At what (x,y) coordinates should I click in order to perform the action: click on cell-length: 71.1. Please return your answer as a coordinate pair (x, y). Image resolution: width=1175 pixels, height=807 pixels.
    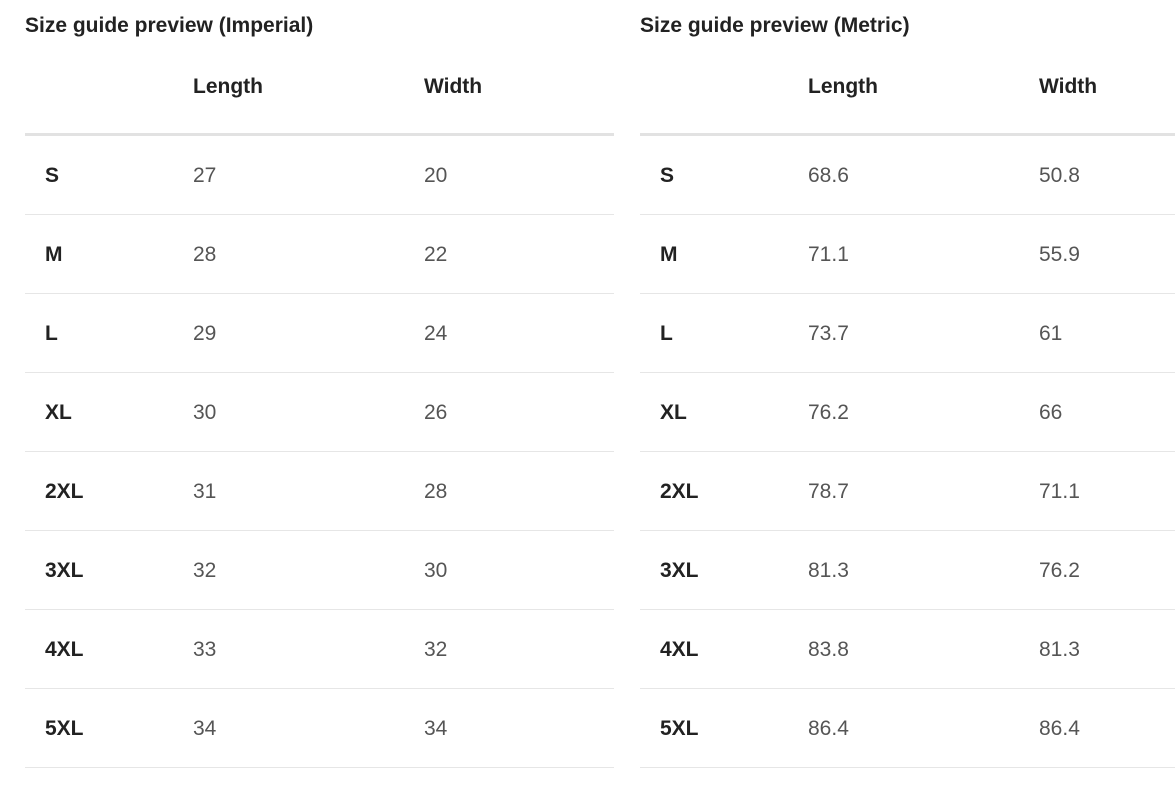
    Looking at the image, I should click on (828, 254).